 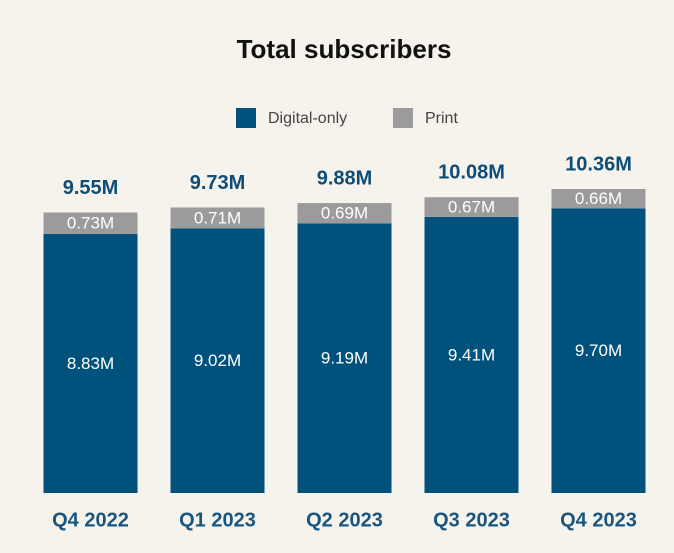 I want to click on legend-label: Digital-only, so click(x=307, y=118).